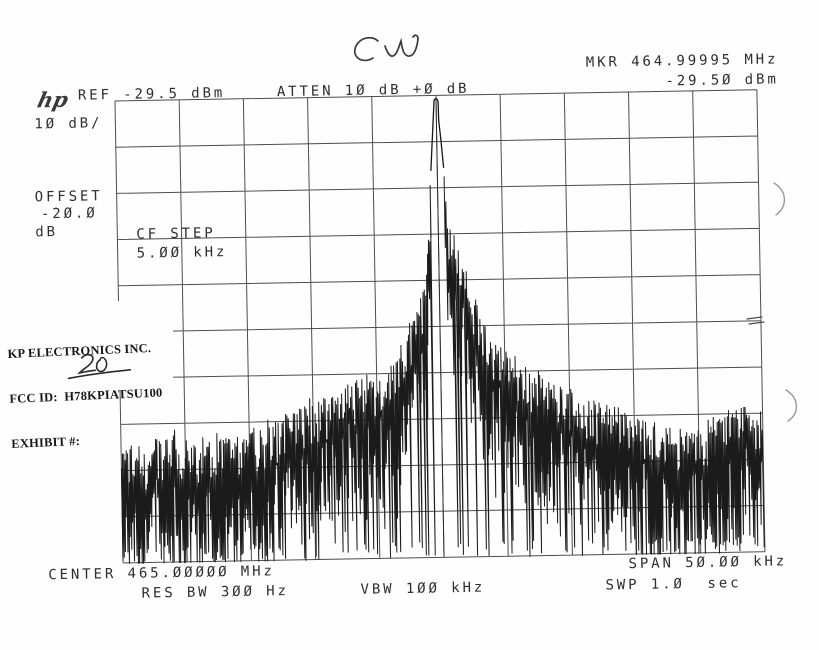 Image resolution: width=819 pixels, height=650 pixels. Describe the element at coordinates (755, 320) in the screenshot. I see `artifact-dashes` at that location.